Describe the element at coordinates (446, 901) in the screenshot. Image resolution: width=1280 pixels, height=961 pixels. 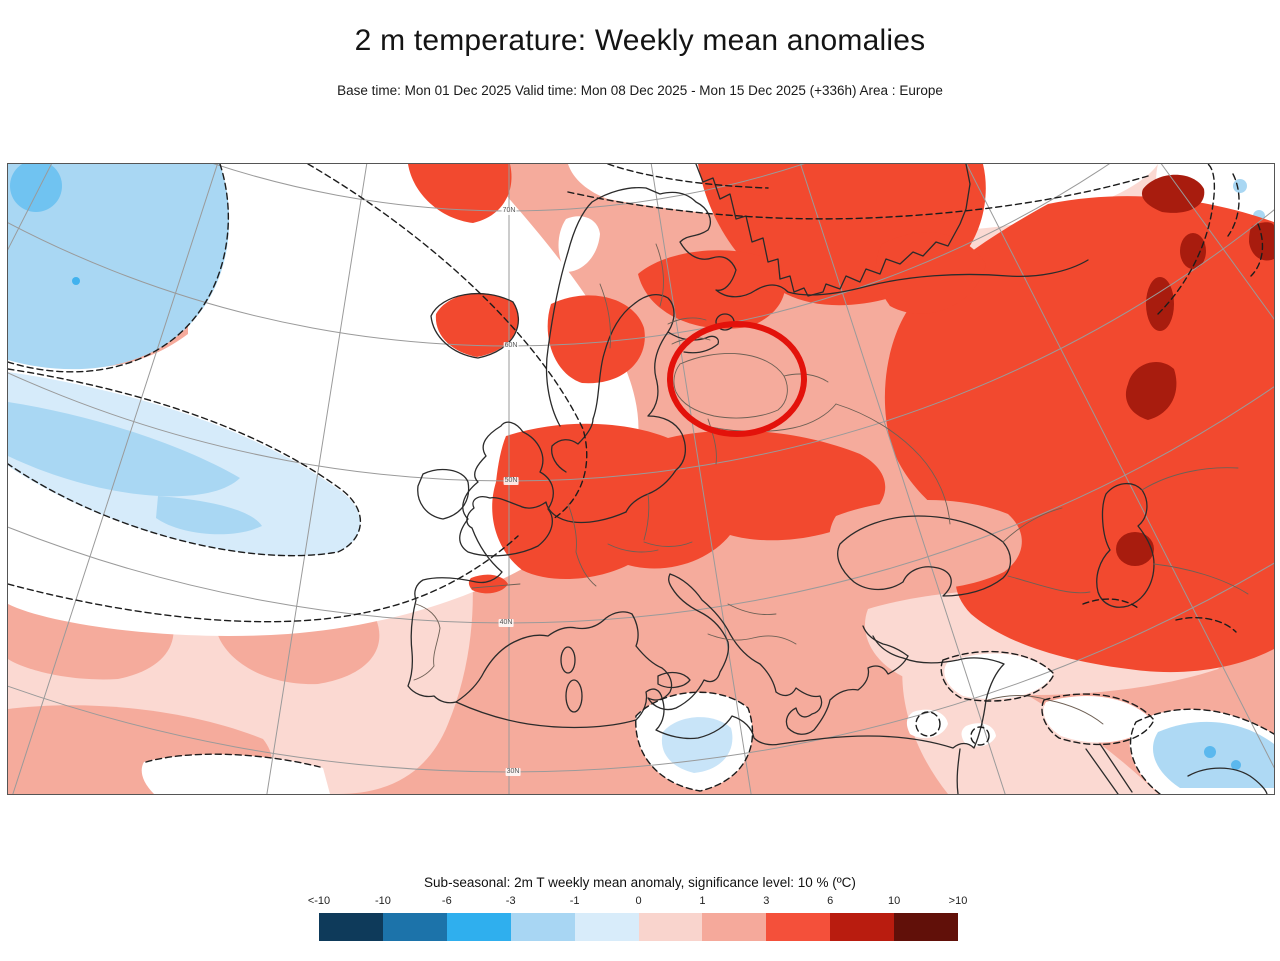
I see `colorbar-tick: -6` at that location.